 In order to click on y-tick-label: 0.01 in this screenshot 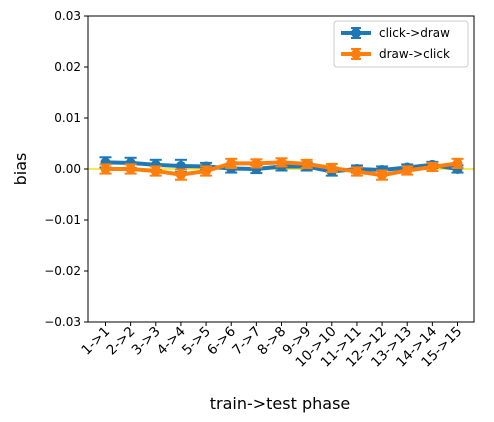, I will do `click(67, 118)`.